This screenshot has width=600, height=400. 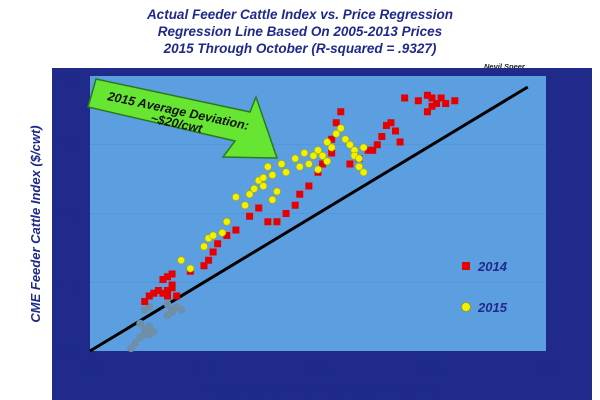 I want to click on x-axis-title: Feeder Cattle Price Regression ($/cwt), so click(x=318, y=388).